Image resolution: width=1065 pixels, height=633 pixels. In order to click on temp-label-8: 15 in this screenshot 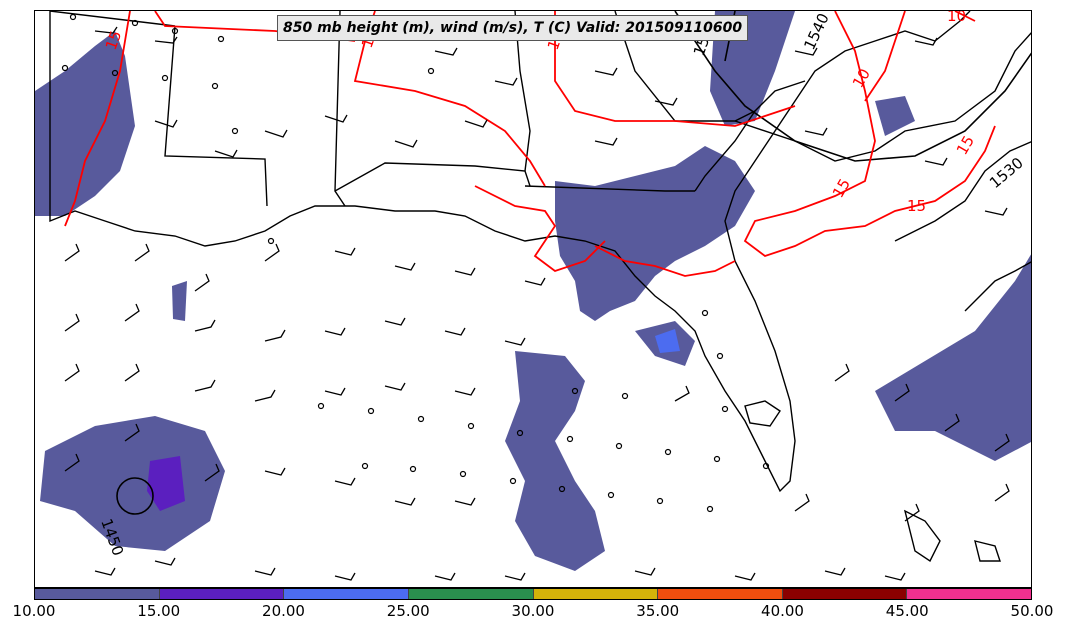, I will do `click(965, 145)`.